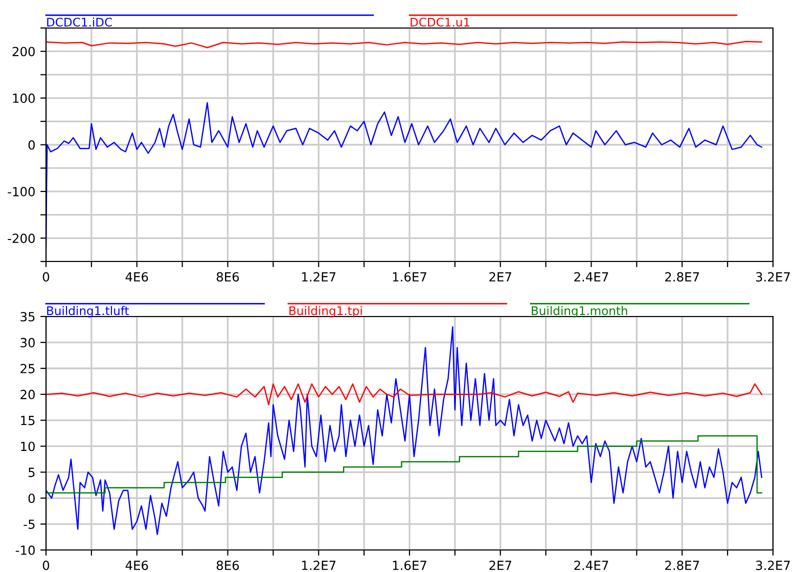 This screenshot has height=572, width=793. What do you see at coordinates (31, 473) in the screenshot?
I see `y-tick-label: 5` at bounding box center [31, 473].